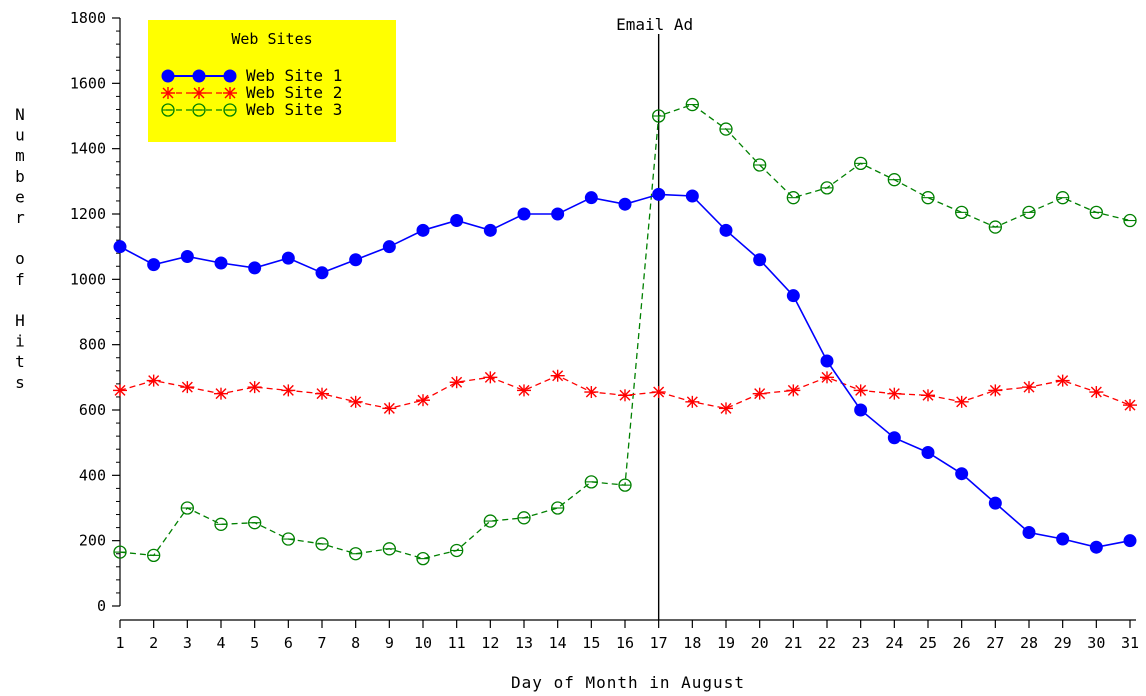  I want to click on y-axis-label-char: u, so click(20, 135).